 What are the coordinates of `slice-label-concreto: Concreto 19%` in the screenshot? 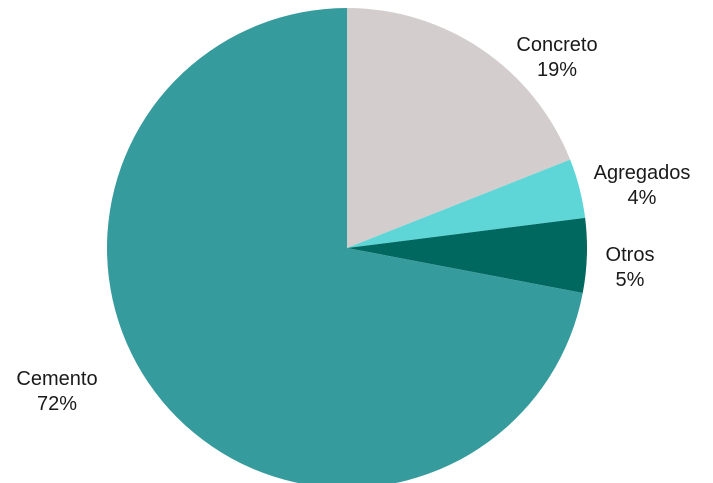 It's located at (557, 58).